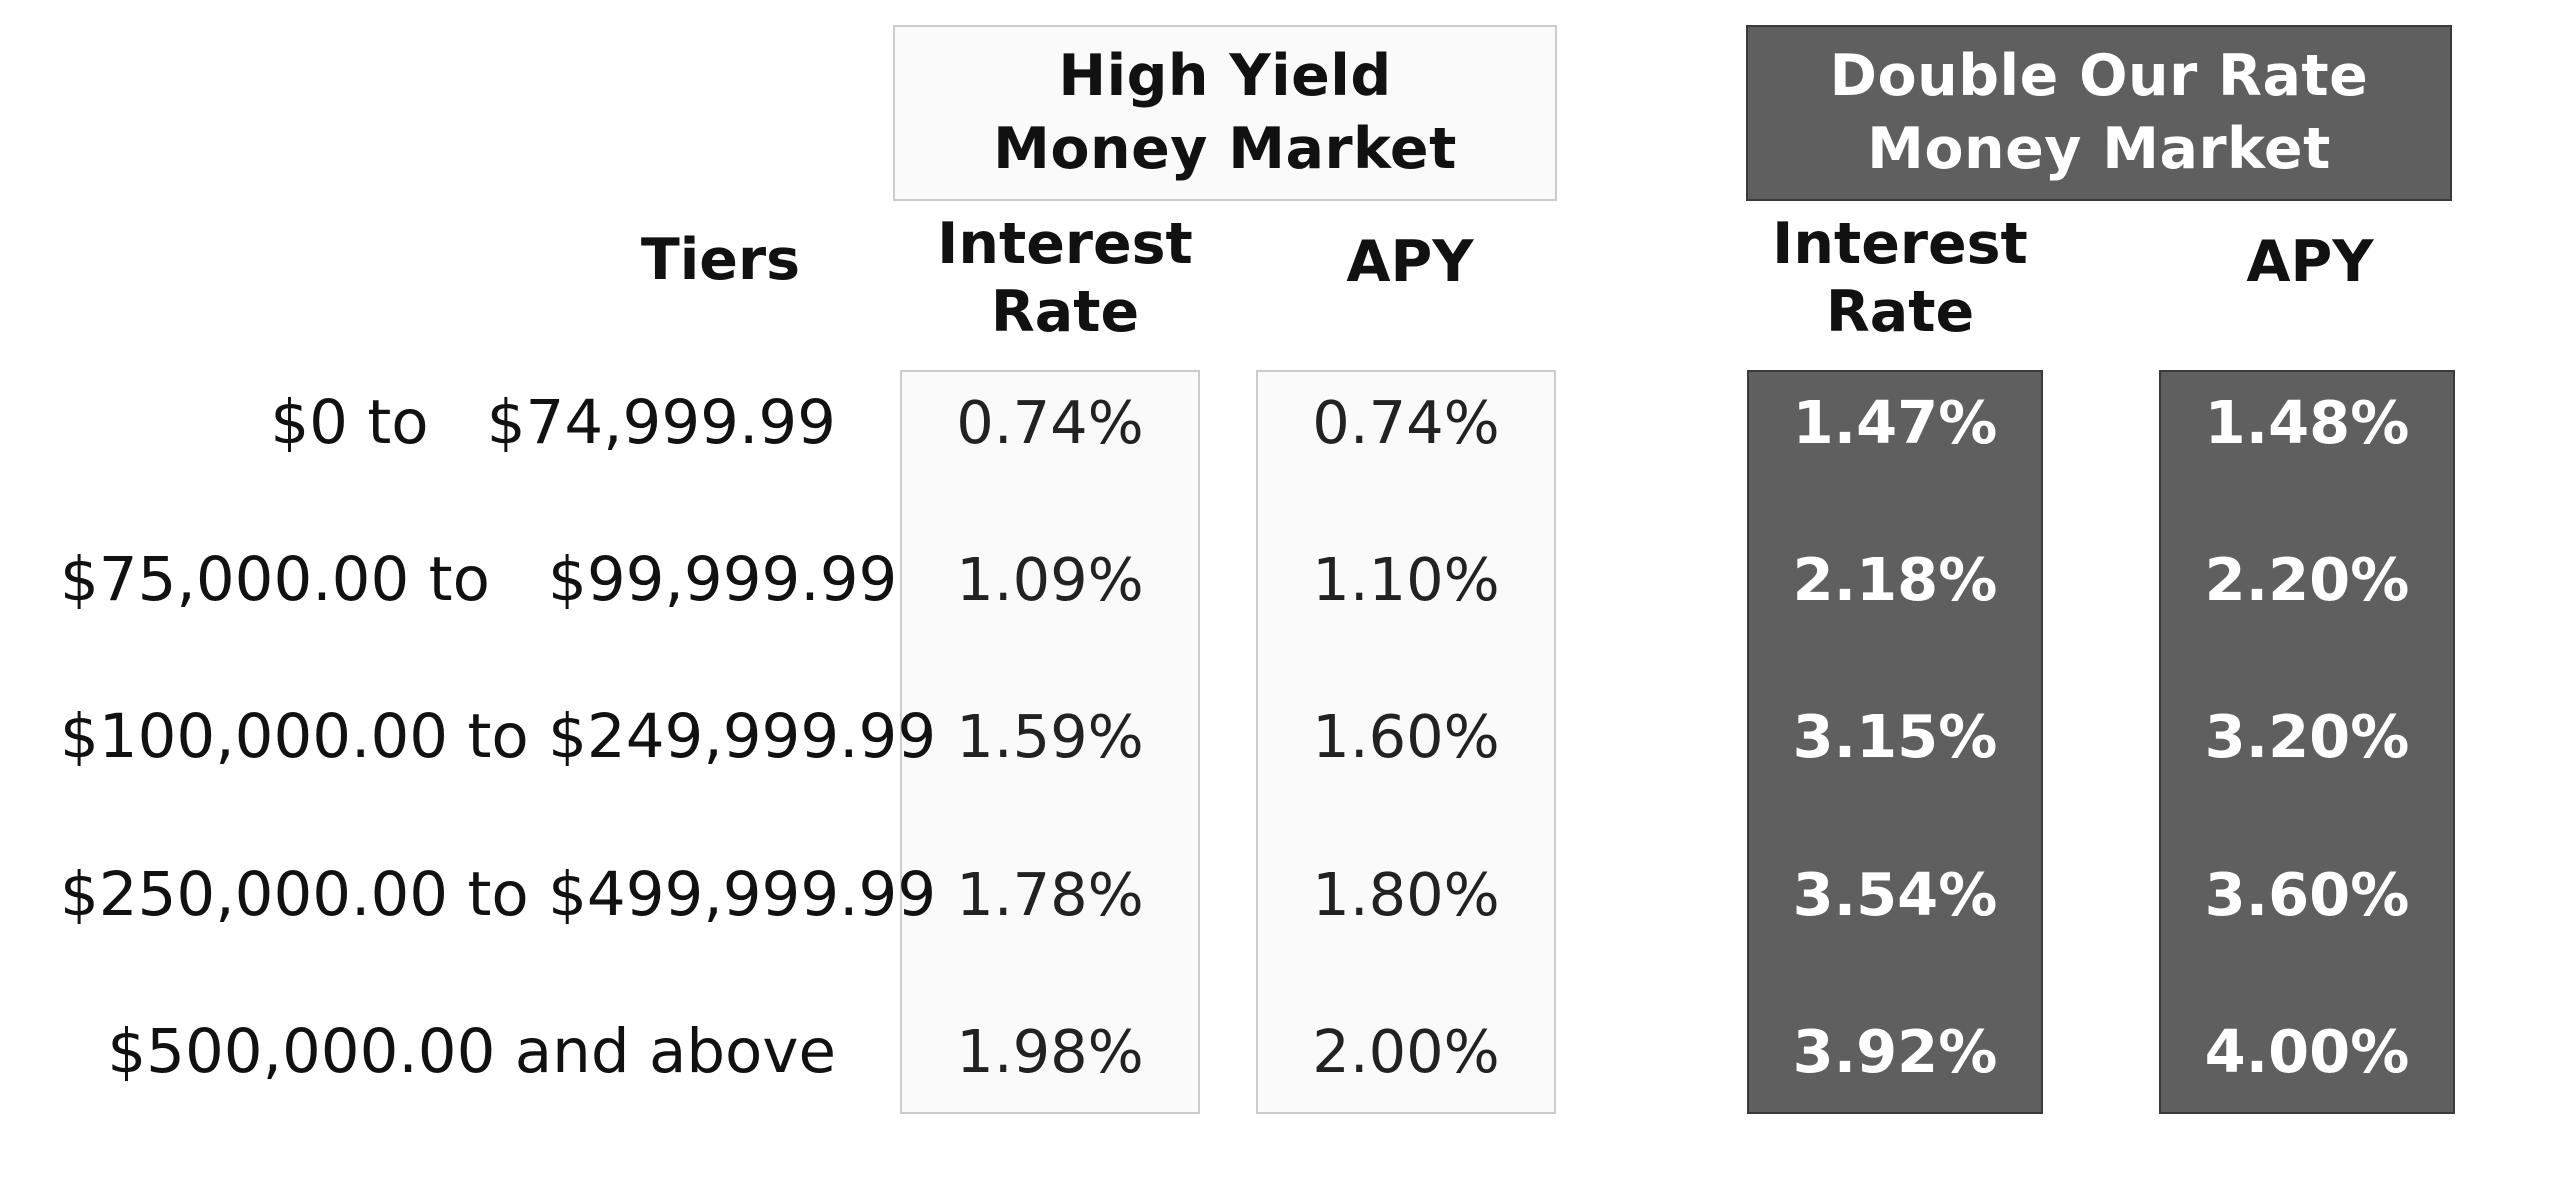 The height and width of the screenshot is (1194, 2560). Describe the element at coordinates (1065, 312) in the screenshot. I see `hy-interest-rate-header-line2: Rate` at that location.